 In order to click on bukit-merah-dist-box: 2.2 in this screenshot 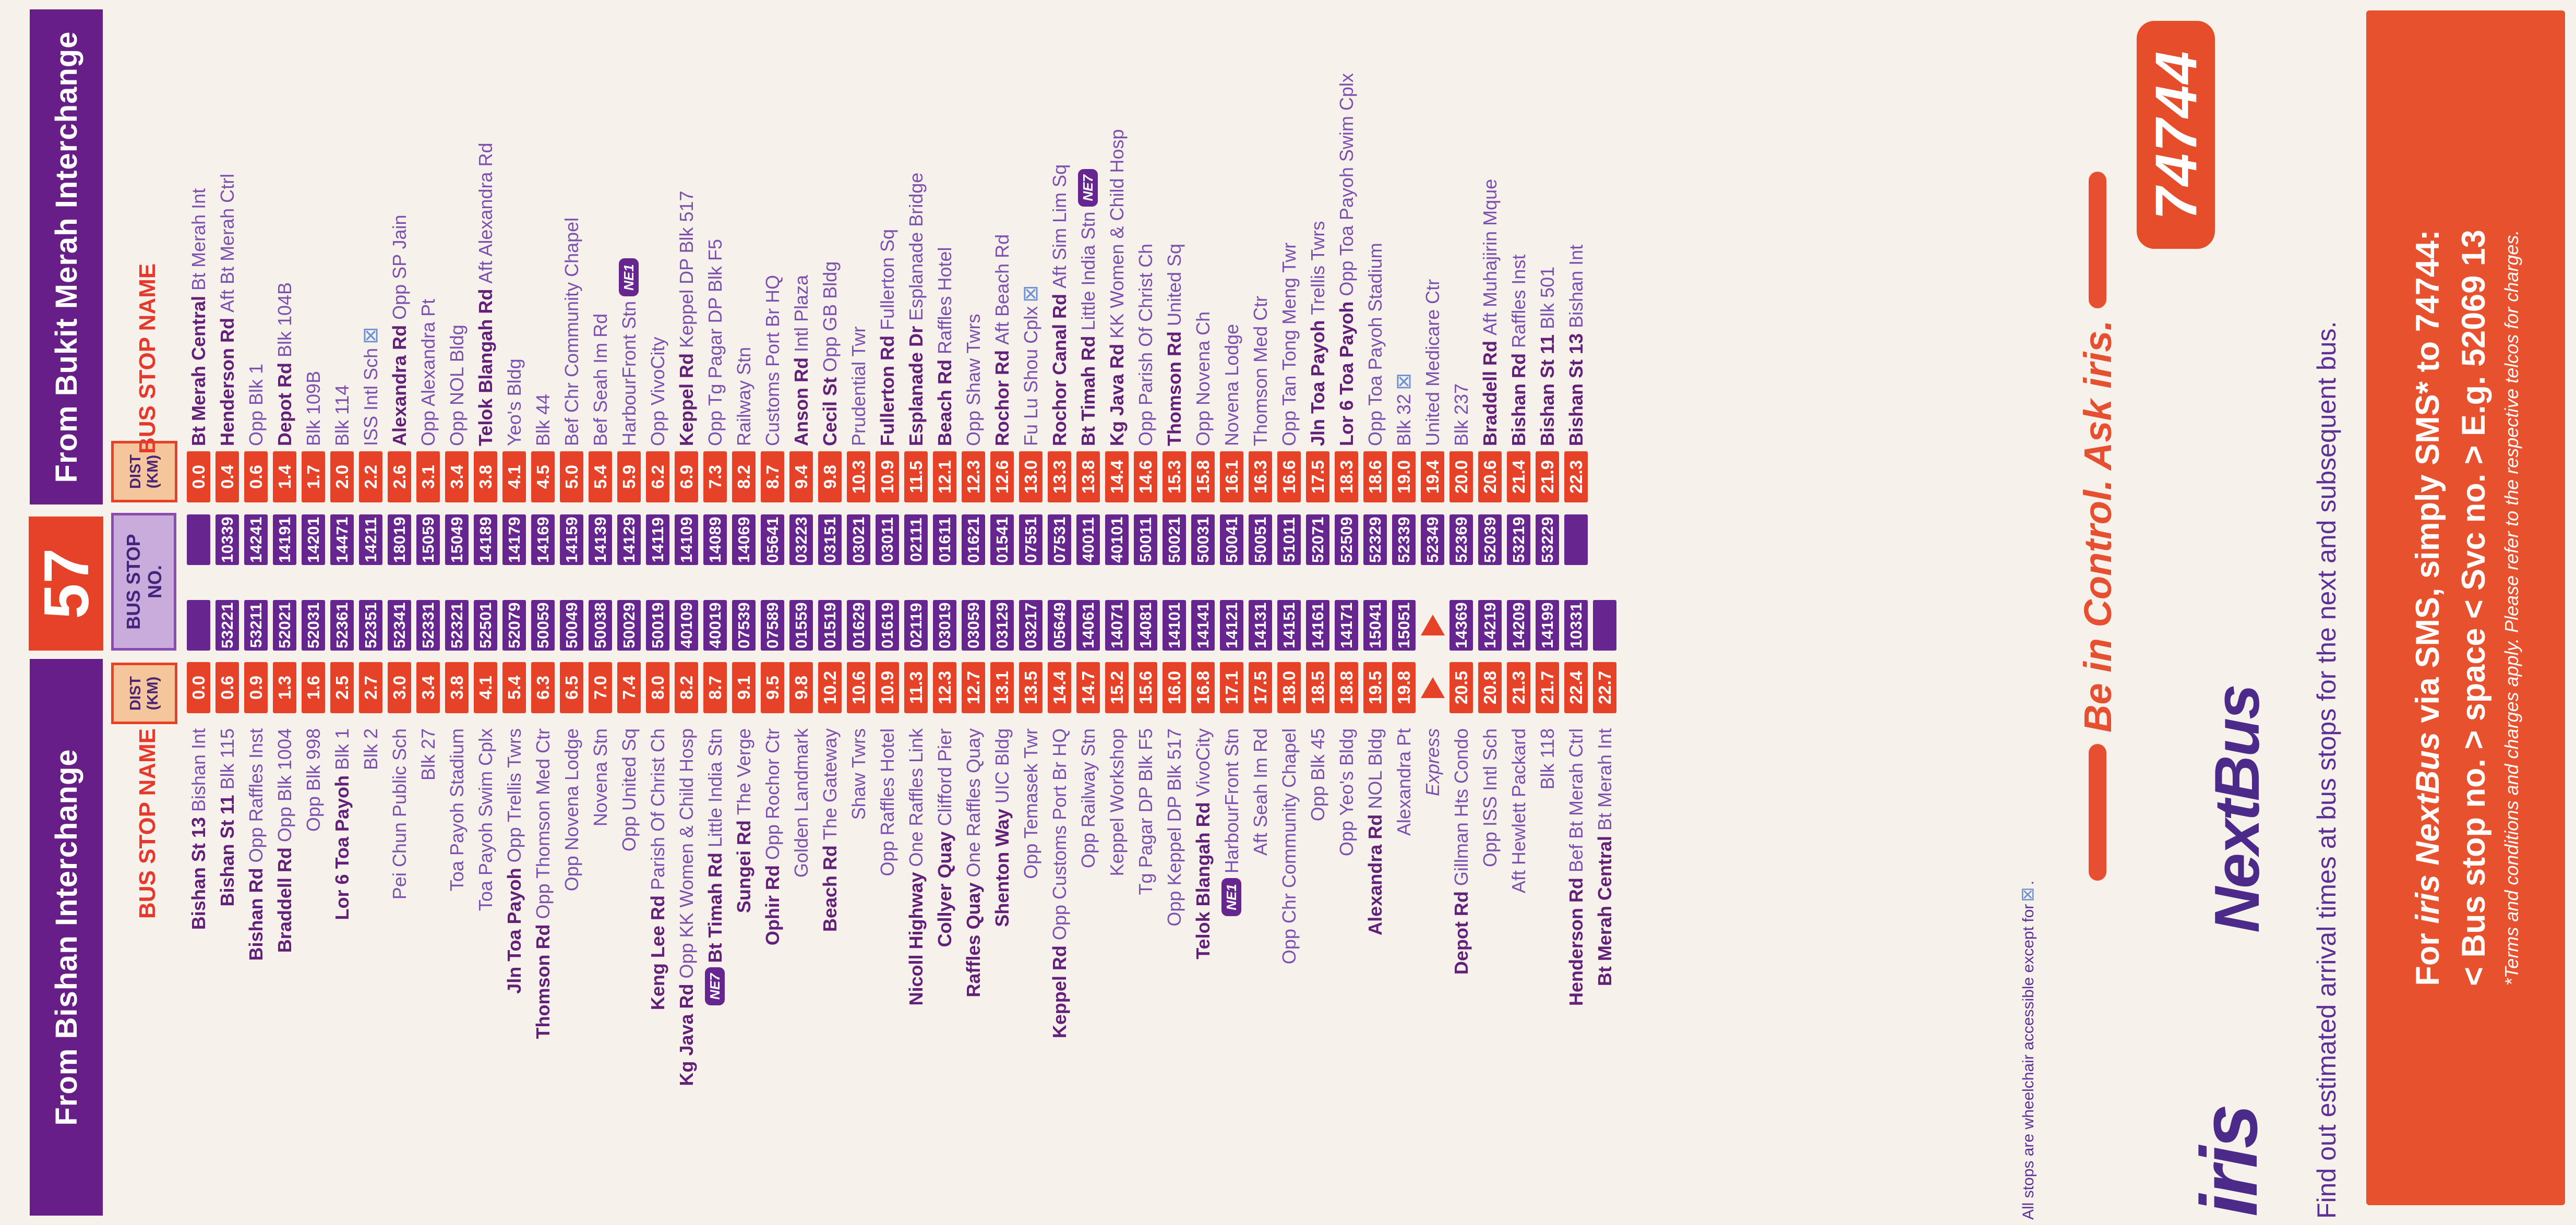, I will do `click(371, 476)`.